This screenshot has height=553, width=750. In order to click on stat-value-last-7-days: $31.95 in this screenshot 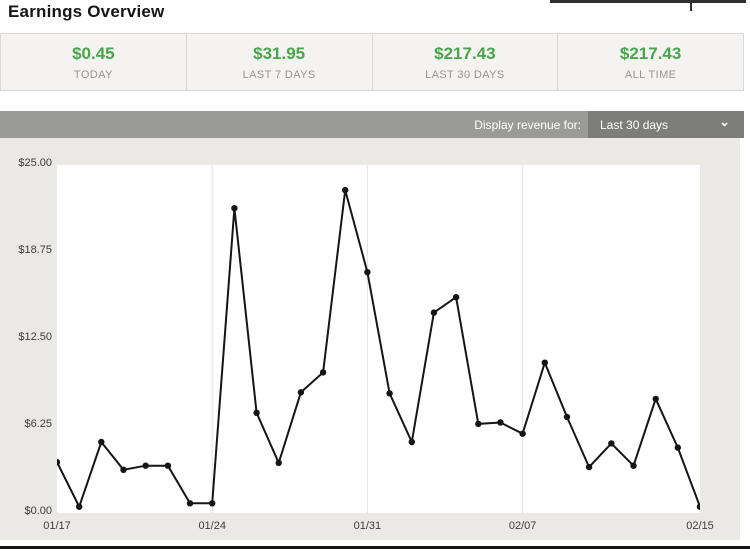, I will do `click(279, 53)`.